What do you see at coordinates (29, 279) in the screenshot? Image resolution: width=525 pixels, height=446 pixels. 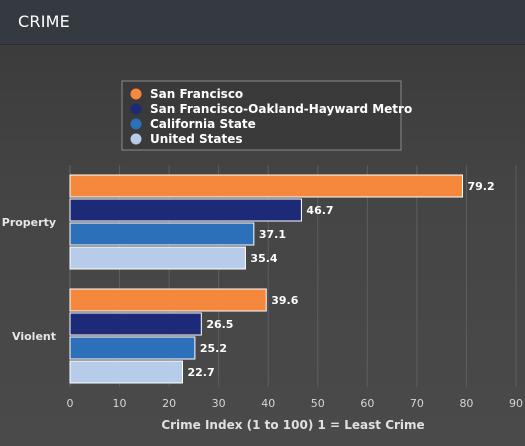 I see `y-axis-categories: Property Violent` at bounding box center [29, 279].